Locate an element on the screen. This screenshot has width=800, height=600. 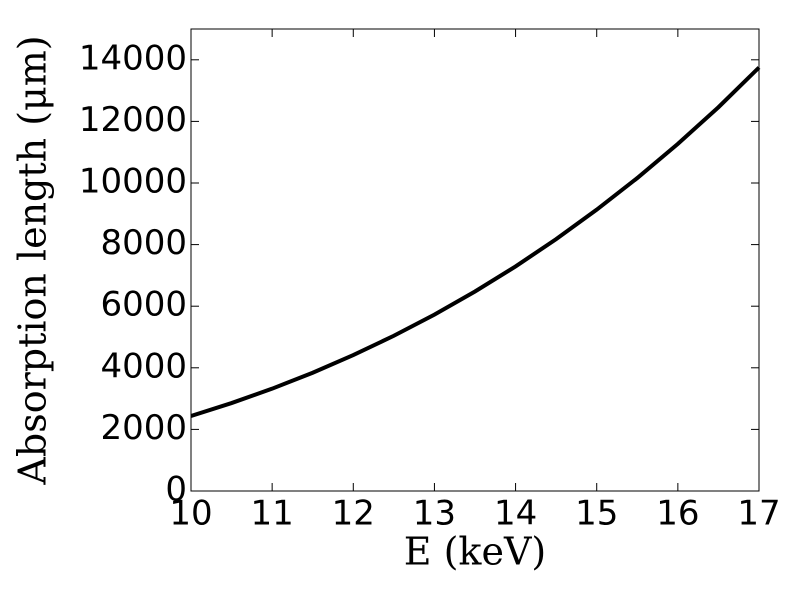
y-tick-label: 2000 is located at coordinates (143, 428).